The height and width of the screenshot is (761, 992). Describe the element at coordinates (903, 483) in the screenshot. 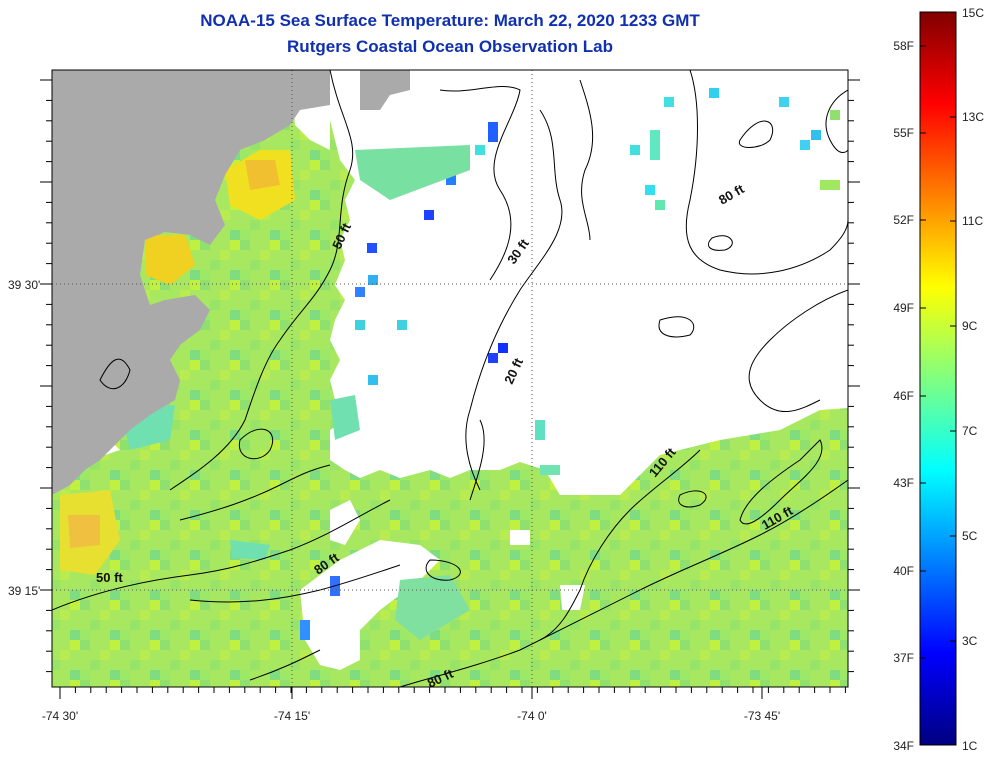

I see `fahrenheit-label: 43F` at that location.